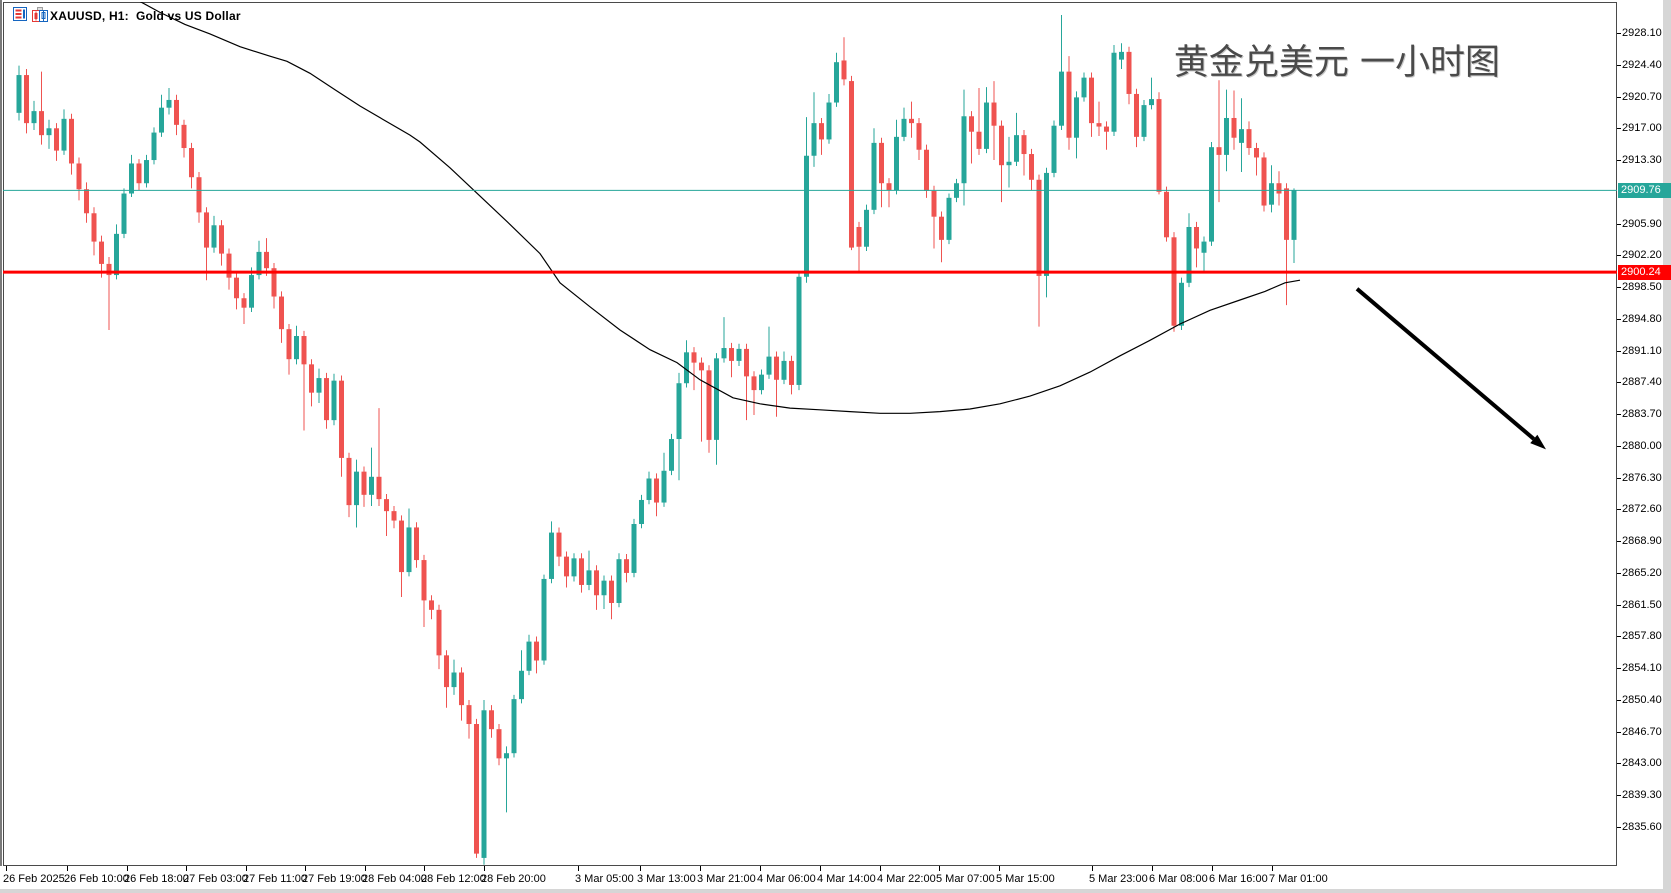 Image resolution: width=1671 pixels, height=893 pixels. Describe the element at coordinates (1642, 382) in the screenshot. I see `price-axis-label: 2887.40` at that location.